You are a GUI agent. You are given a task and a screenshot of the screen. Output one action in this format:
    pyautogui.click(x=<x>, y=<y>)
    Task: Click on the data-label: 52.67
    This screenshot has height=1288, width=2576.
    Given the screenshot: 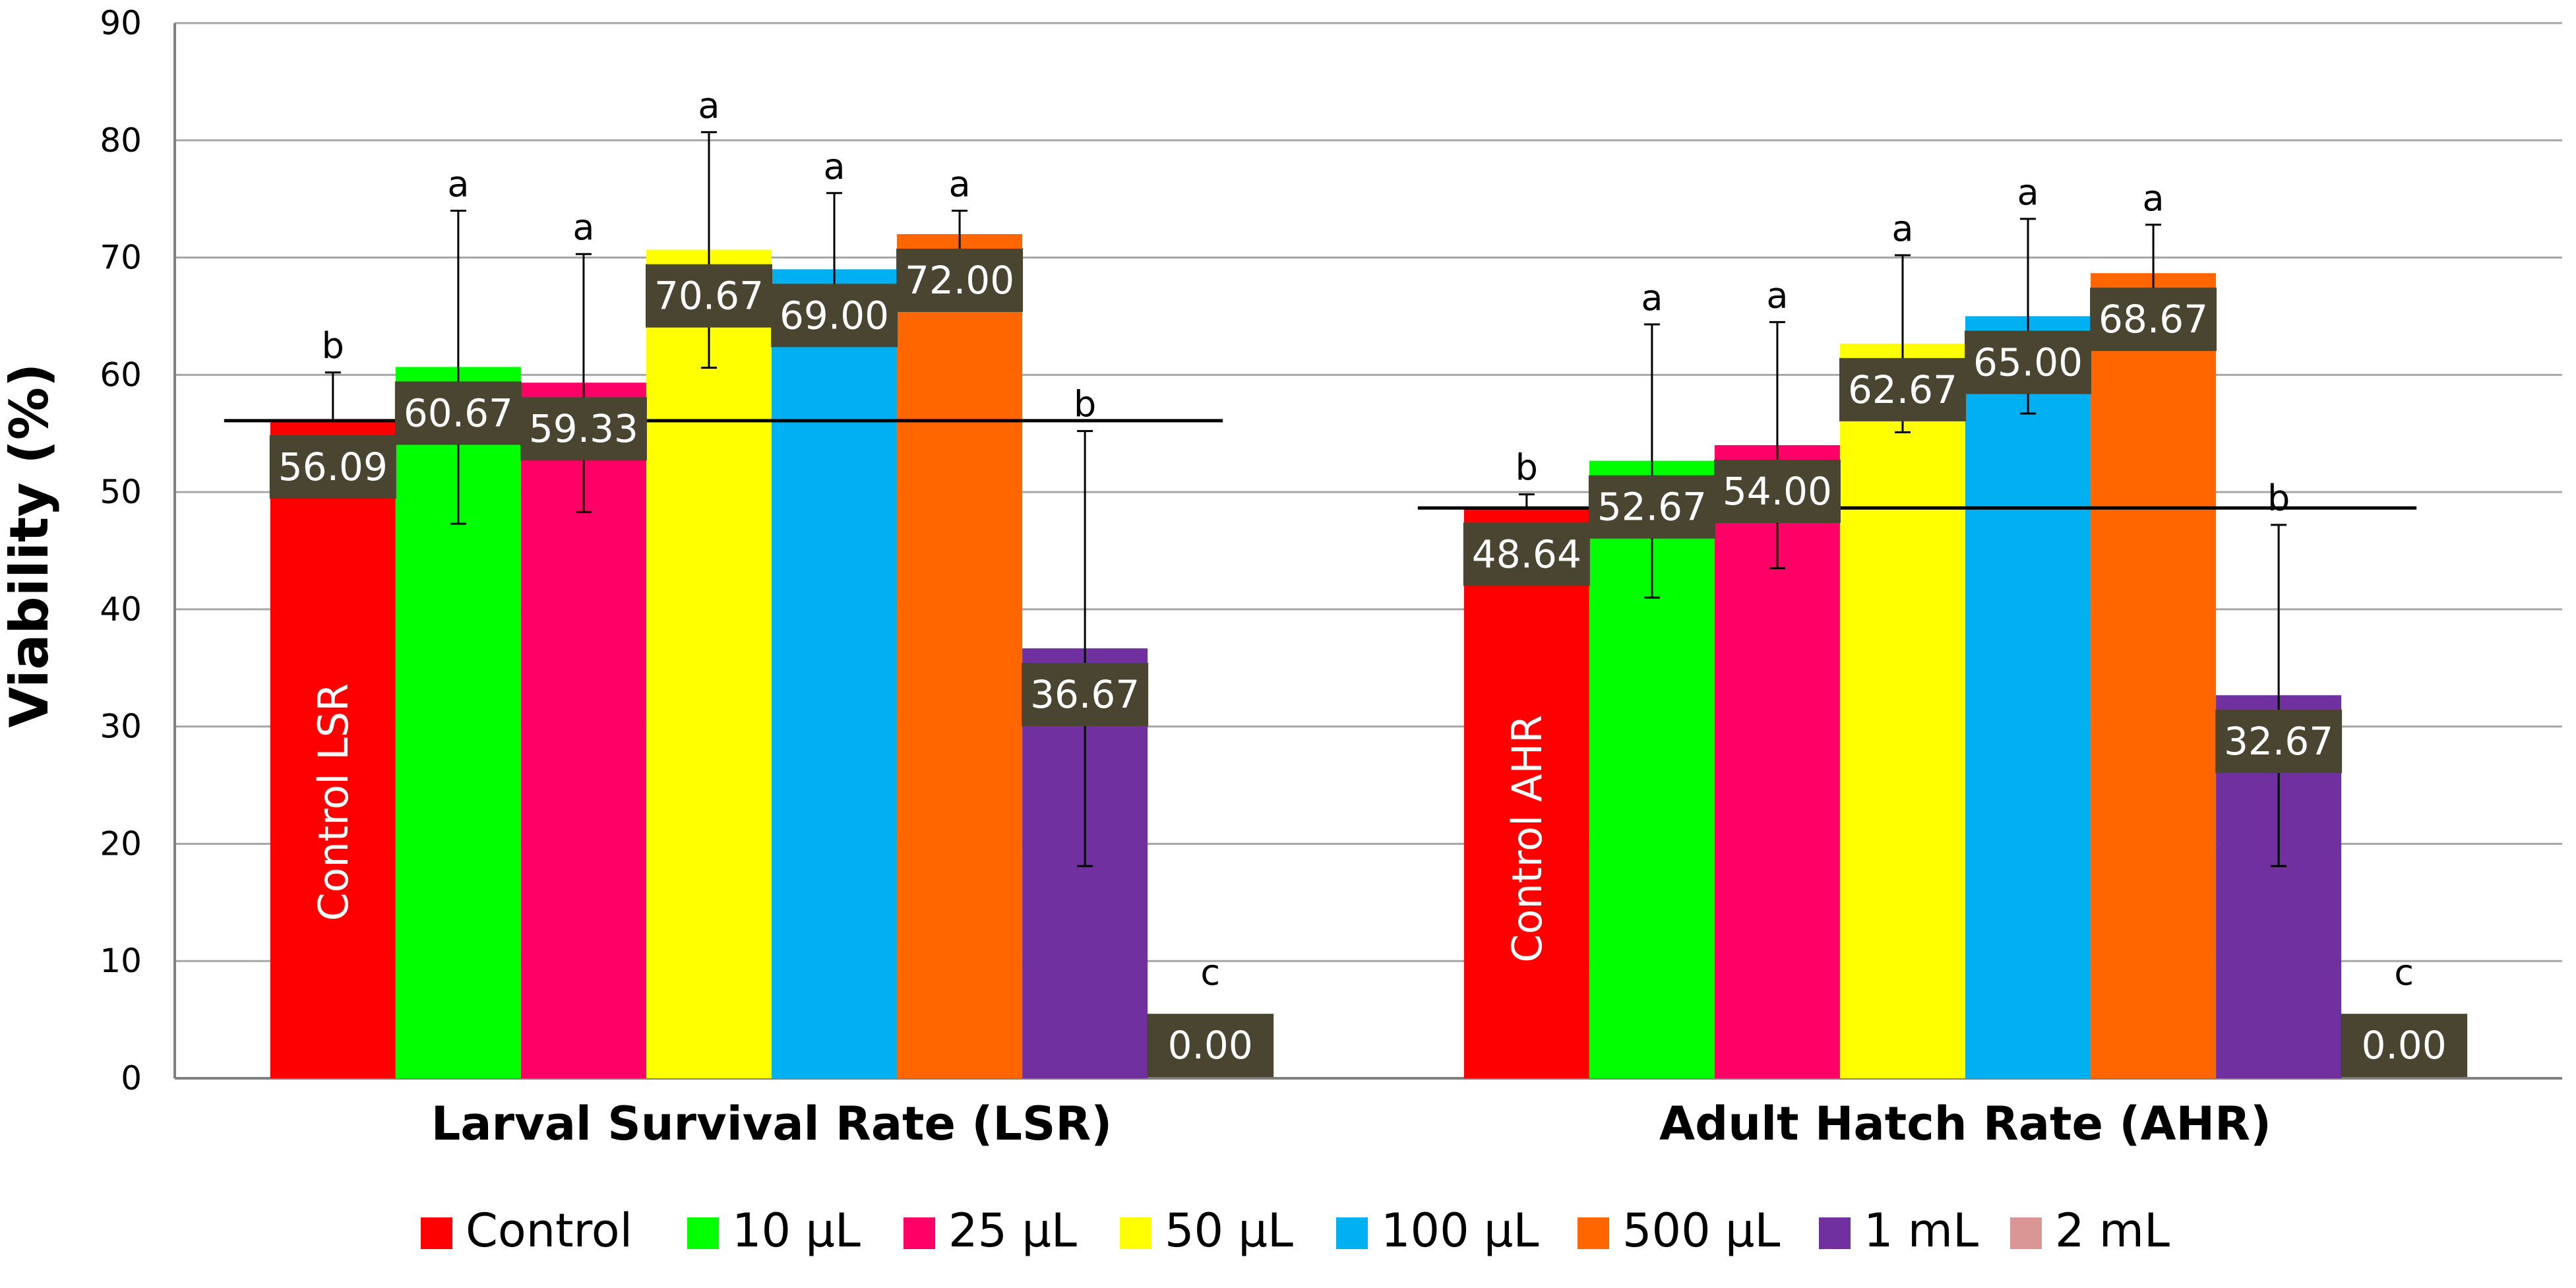 What is the action you would take?
    pyautogui.click(x=1652, y=507)
    